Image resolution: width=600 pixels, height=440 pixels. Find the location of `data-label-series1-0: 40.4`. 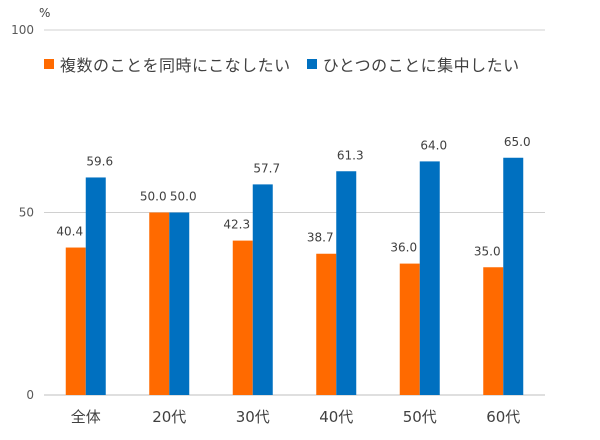

data-label-series1-0: 40.4 is located at coordinates (69, 232).